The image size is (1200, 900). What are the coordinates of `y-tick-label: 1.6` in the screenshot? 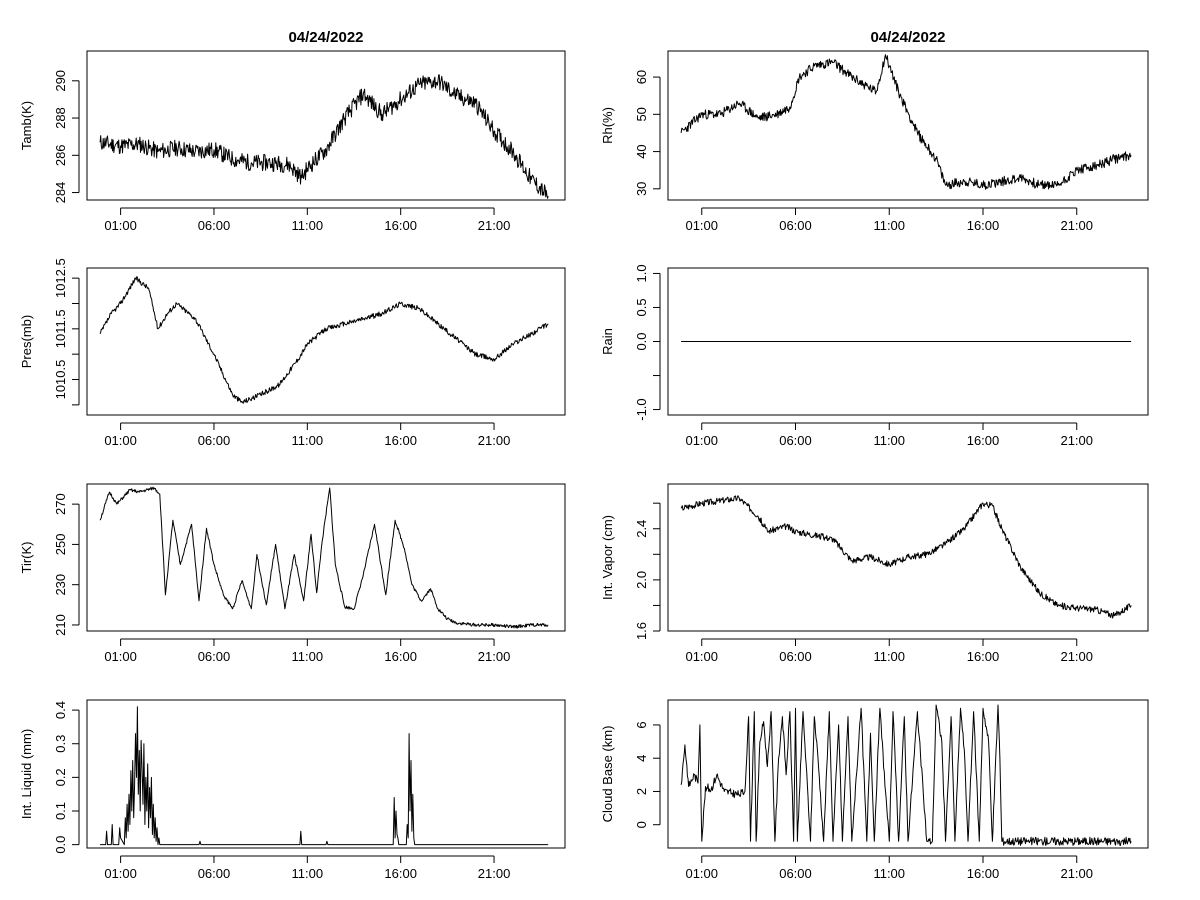 It's located at (641, 631).